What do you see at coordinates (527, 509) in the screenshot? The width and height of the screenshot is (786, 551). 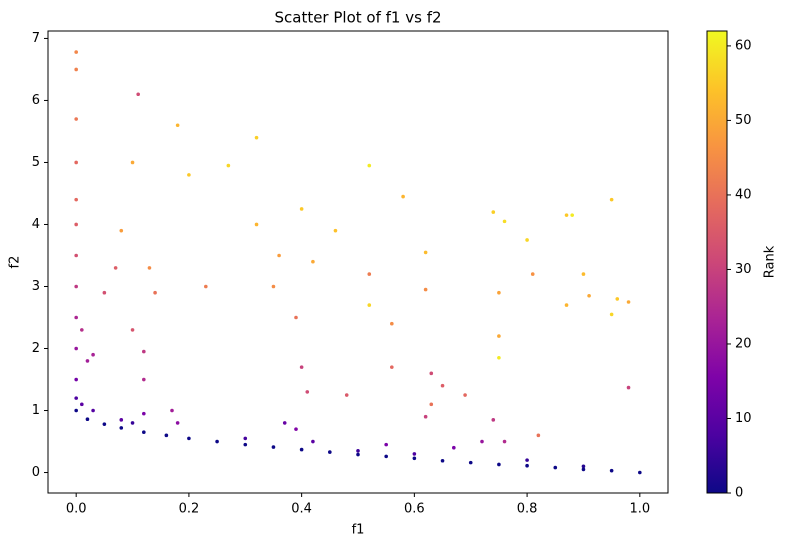 I see `x-tick-label: 0.8` at bounding box center [527, 509].